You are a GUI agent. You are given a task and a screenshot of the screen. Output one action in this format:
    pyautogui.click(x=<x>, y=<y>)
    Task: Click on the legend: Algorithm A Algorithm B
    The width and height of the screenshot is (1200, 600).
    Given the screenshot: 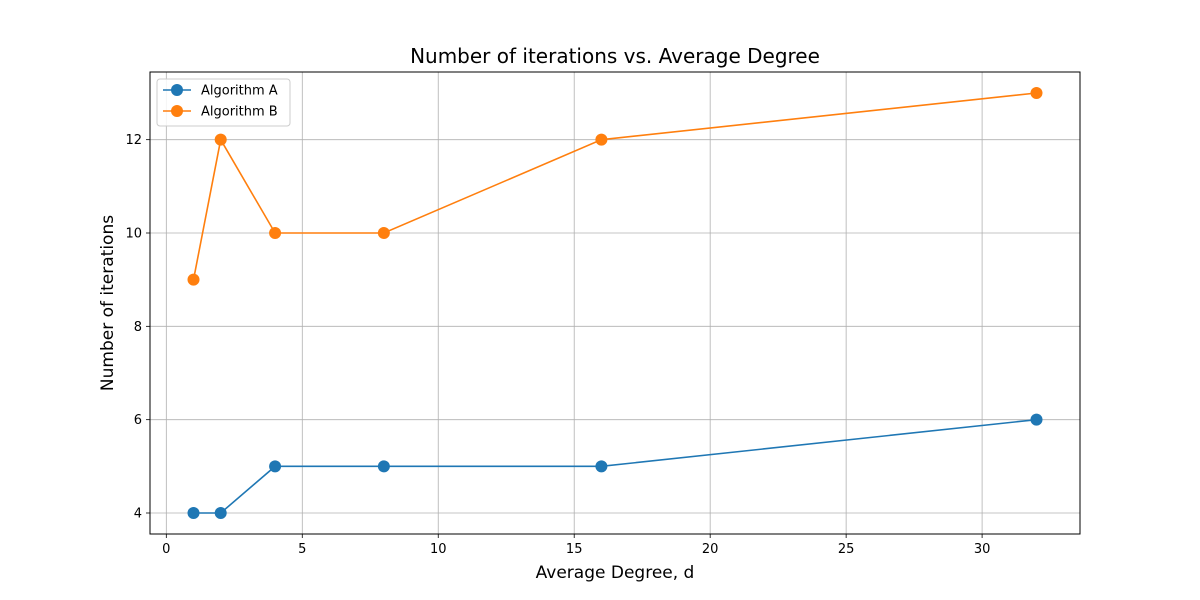 What is the action you would take?
    pyautogui.click(x=223, y=102)
    